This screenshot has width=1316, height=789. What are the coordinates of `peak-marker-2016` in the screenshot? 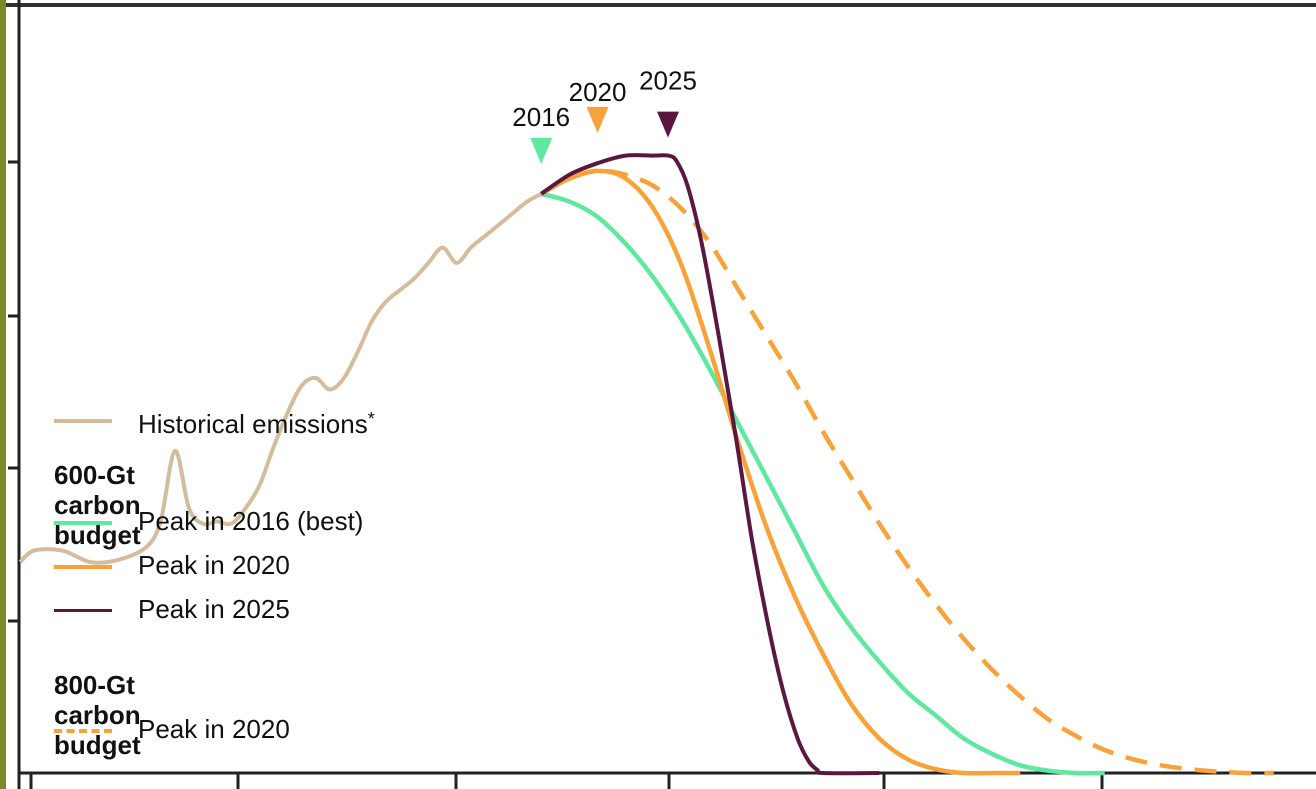 It's located at (541, 150).